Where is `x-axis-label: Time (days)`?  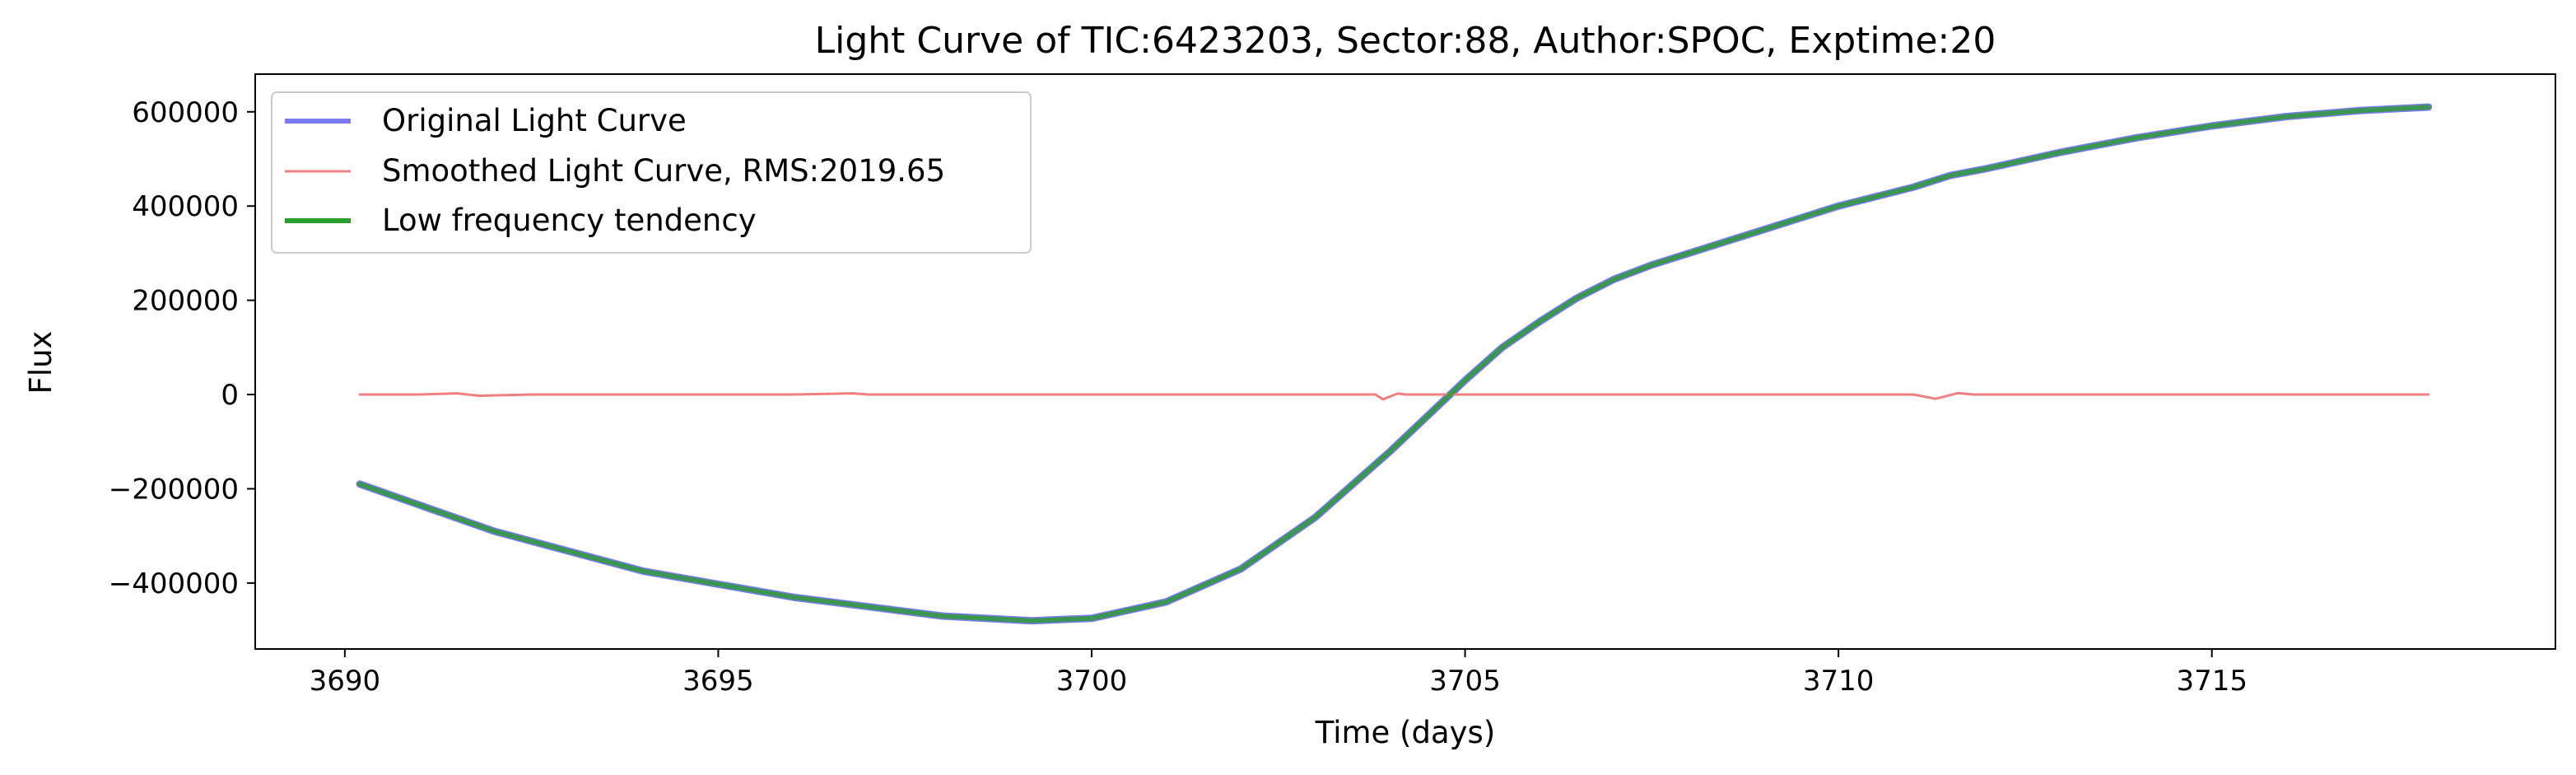 x-axis-label: Time (days) is located at coordinates (1405, 732).